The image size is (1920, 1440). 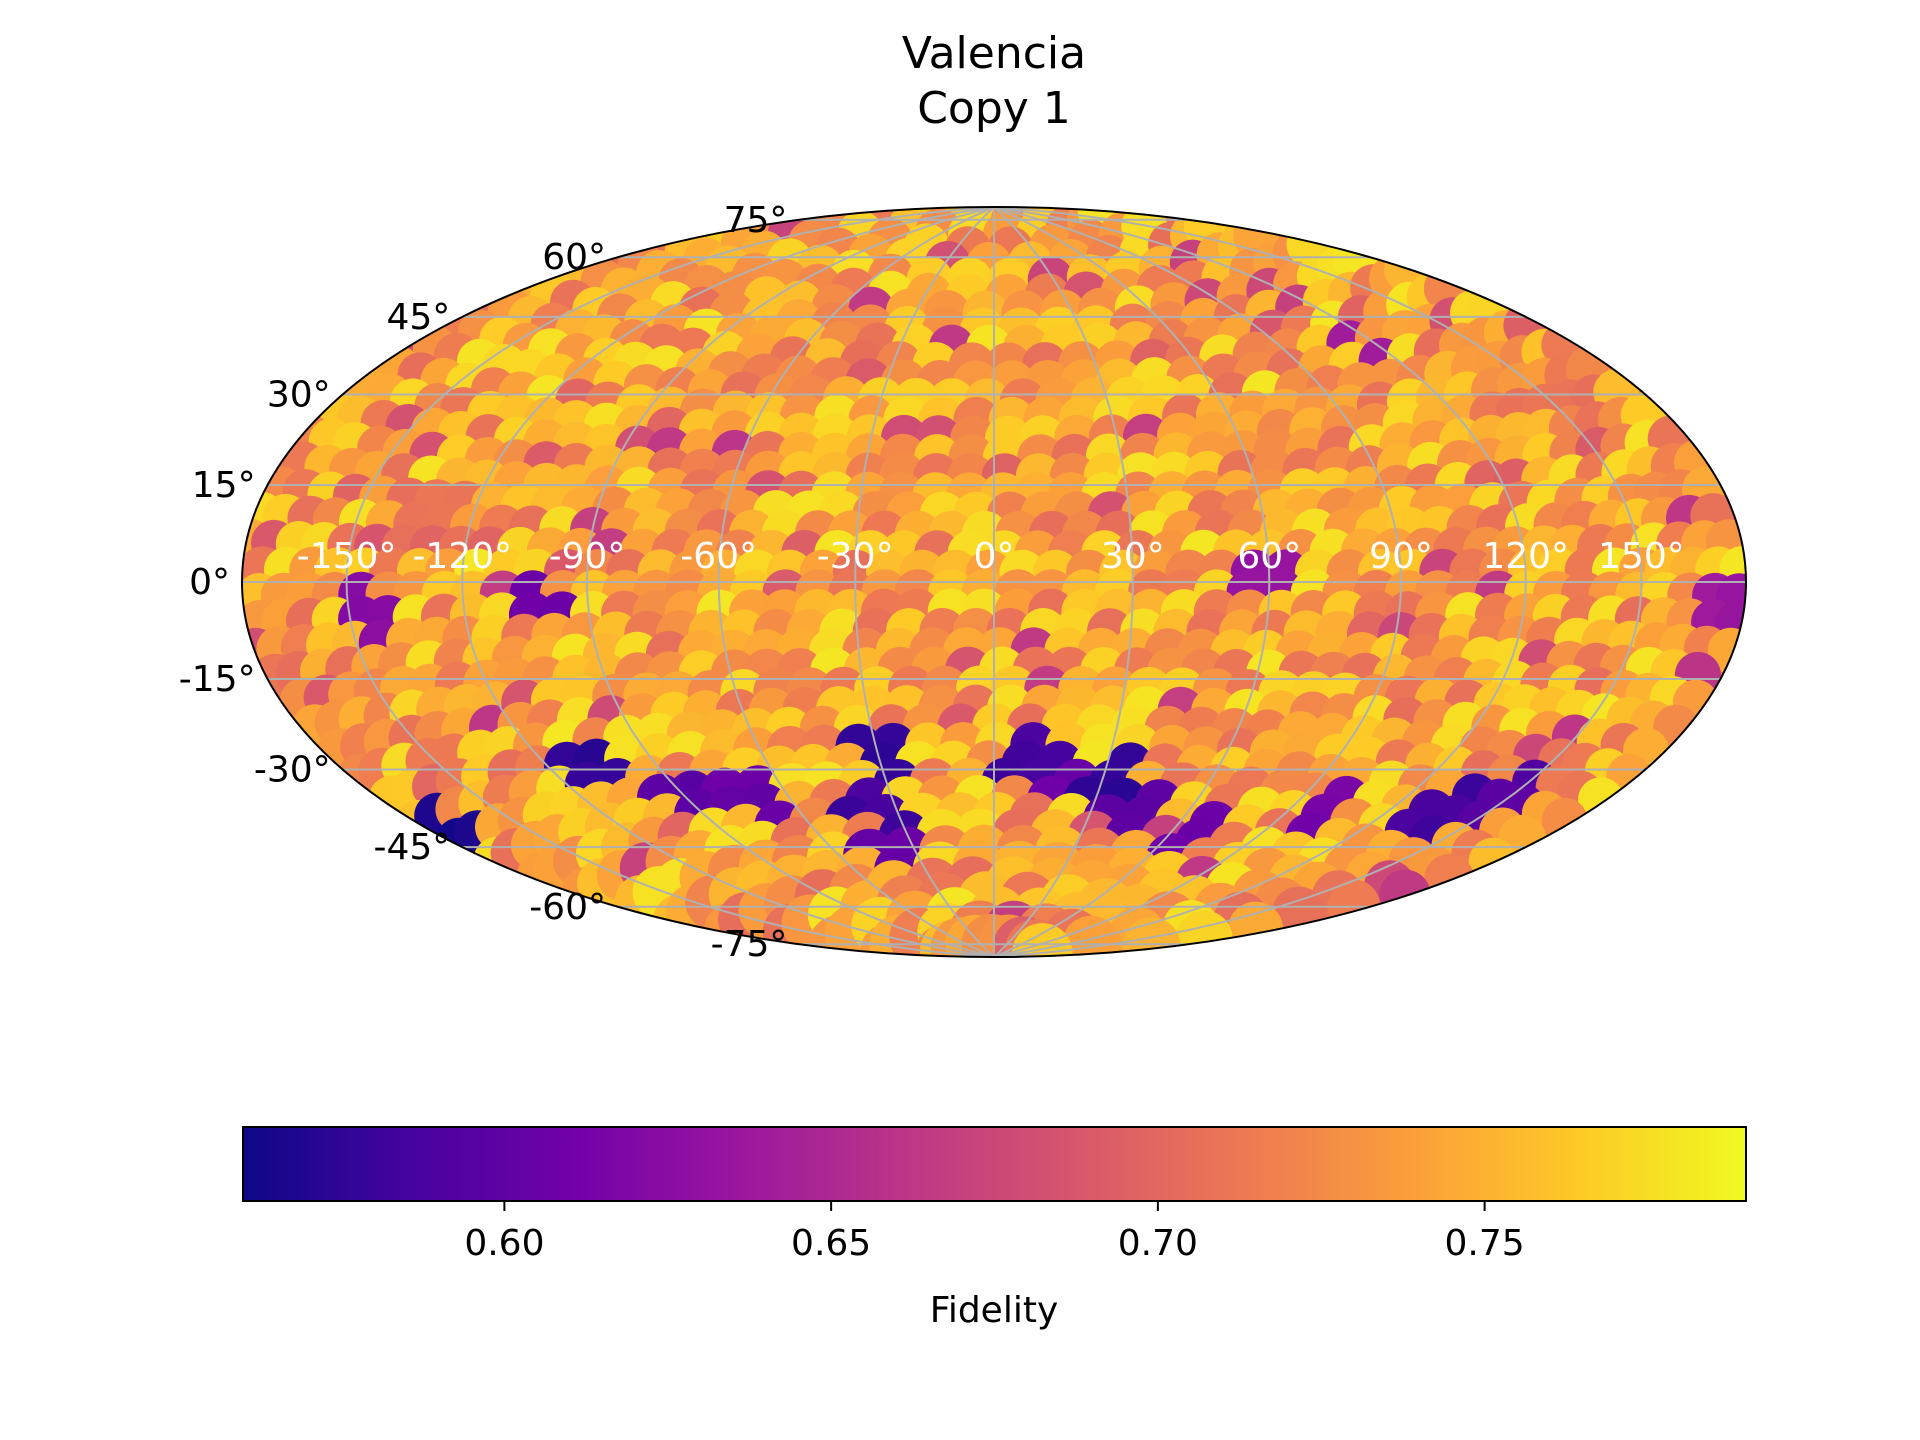 What do you see at coordinates (224, 485) in the screenshot?
I see `latitude-tick-label: 15°` at bounding box center [224, 485].